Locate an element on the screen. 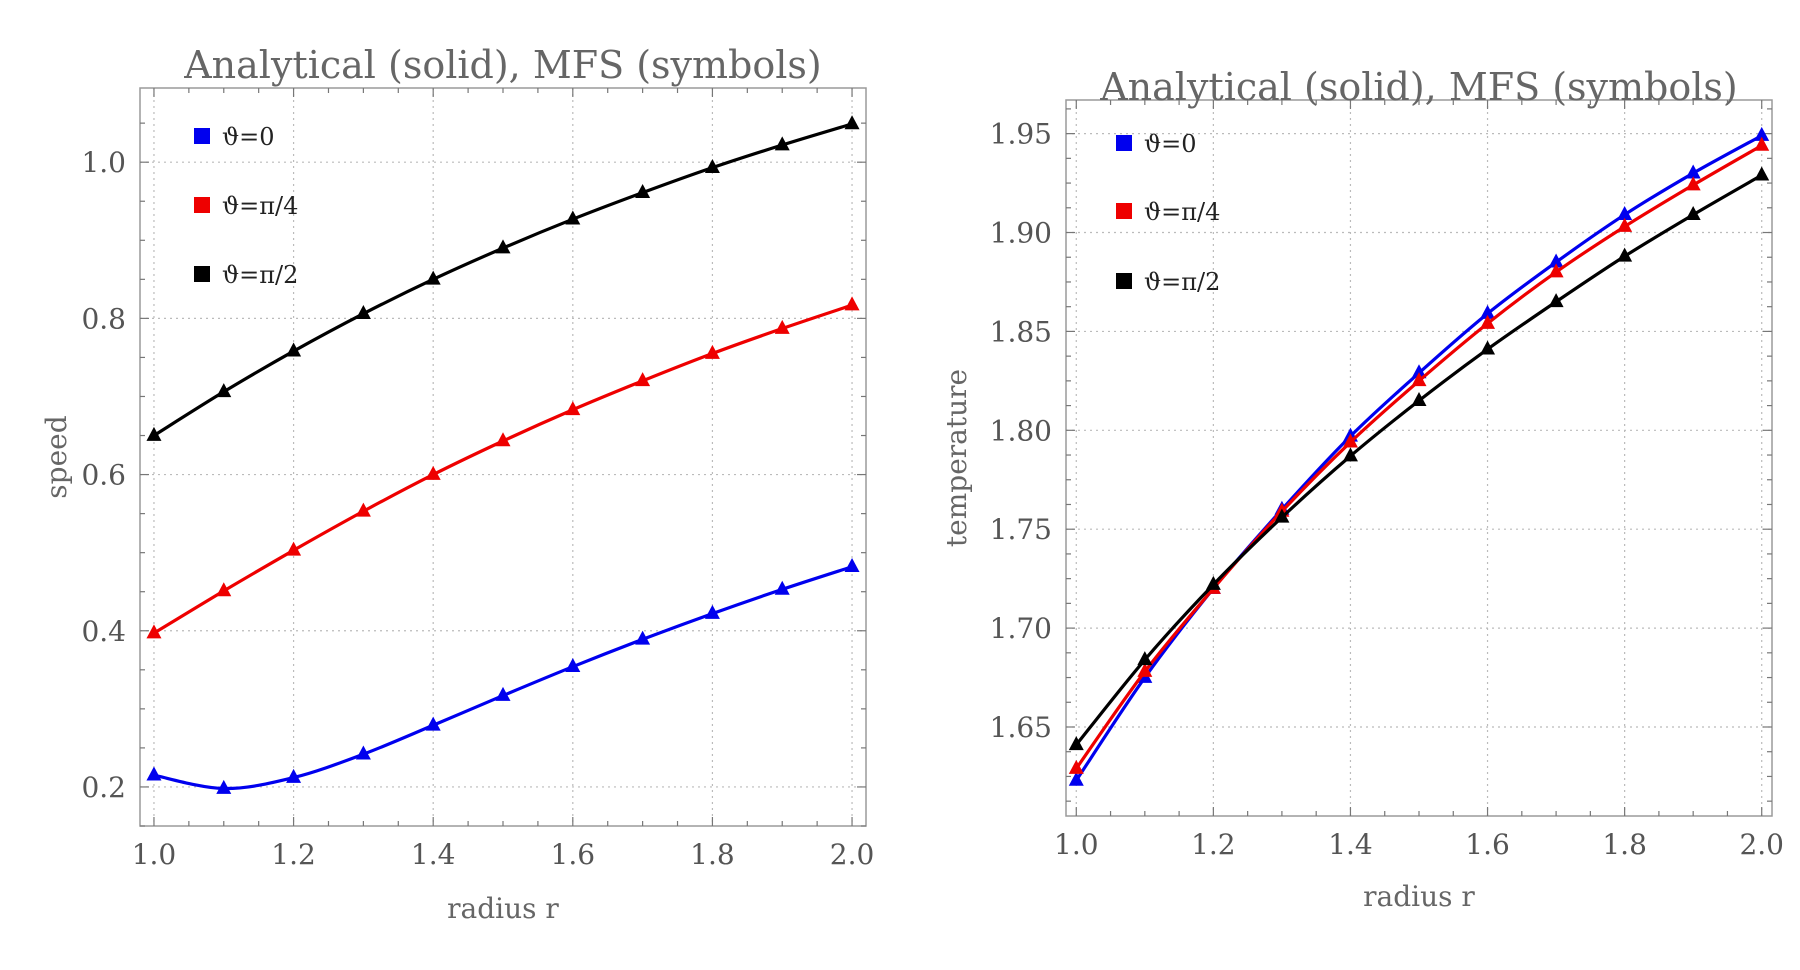  y-axis-label: temperature is located at coordinates (956, 458).